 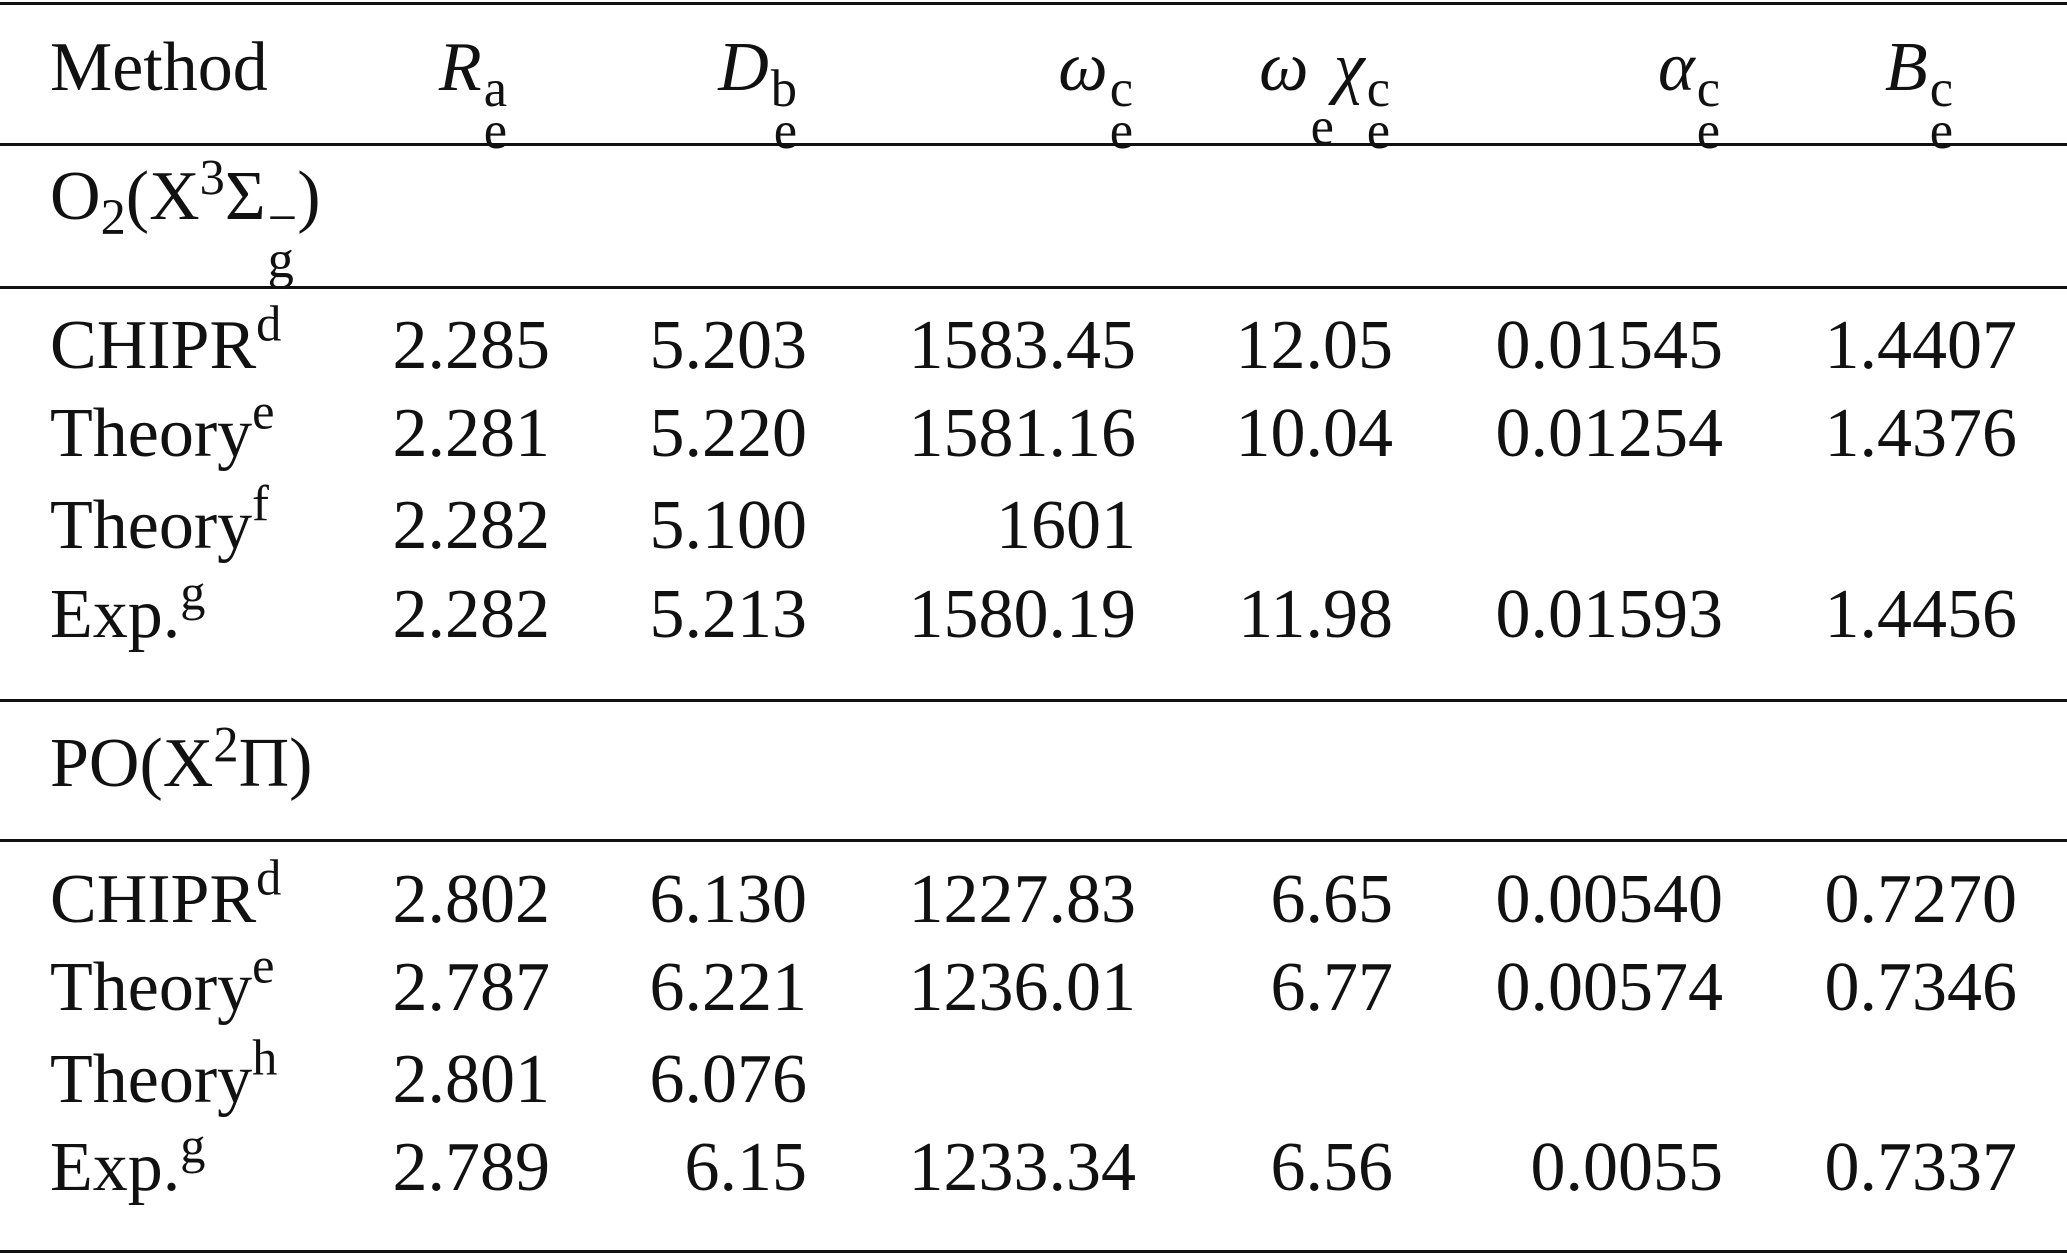 I want to click on symbol: χ, so click(x=1349, y=67).